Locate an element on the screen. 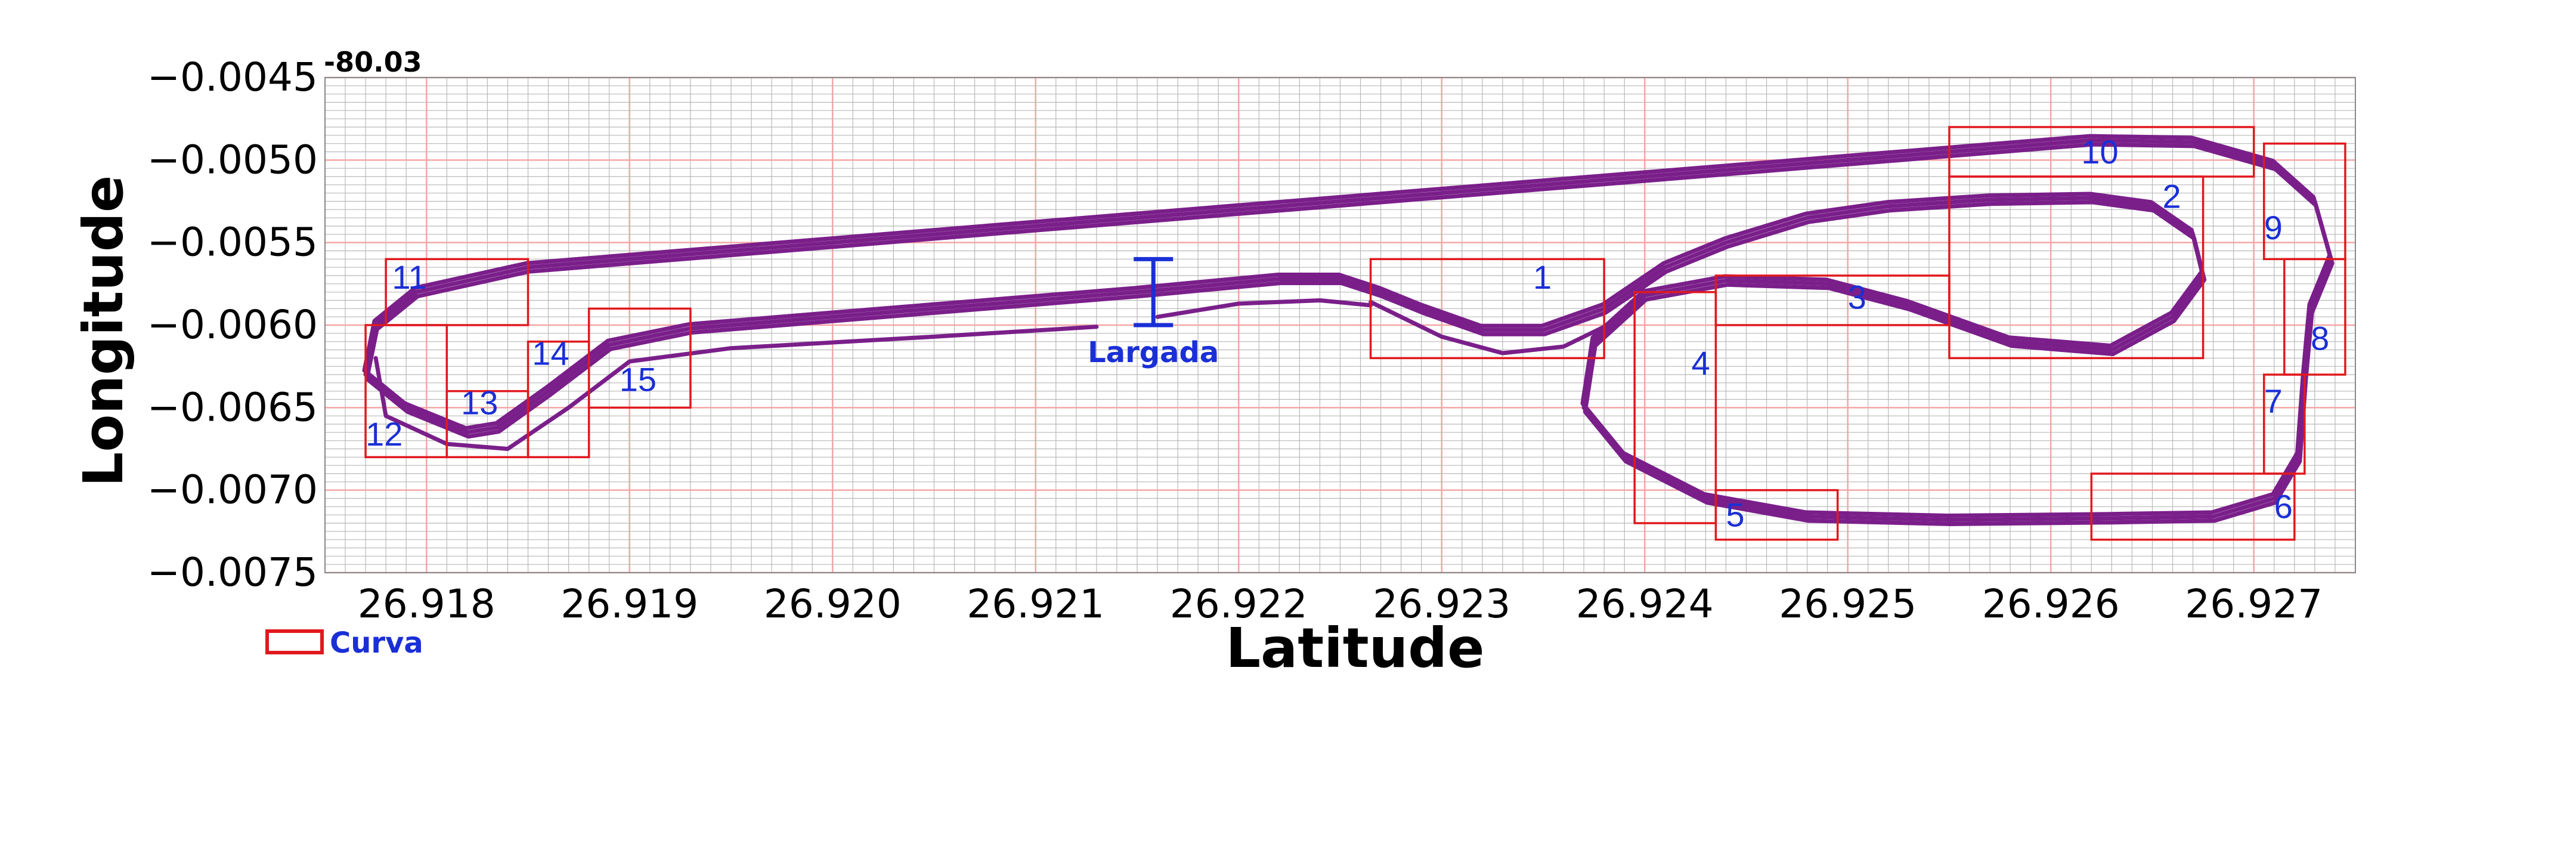 This screenshot has height=859, width=2576. legend: Curva is located at coordinates (344, 643).